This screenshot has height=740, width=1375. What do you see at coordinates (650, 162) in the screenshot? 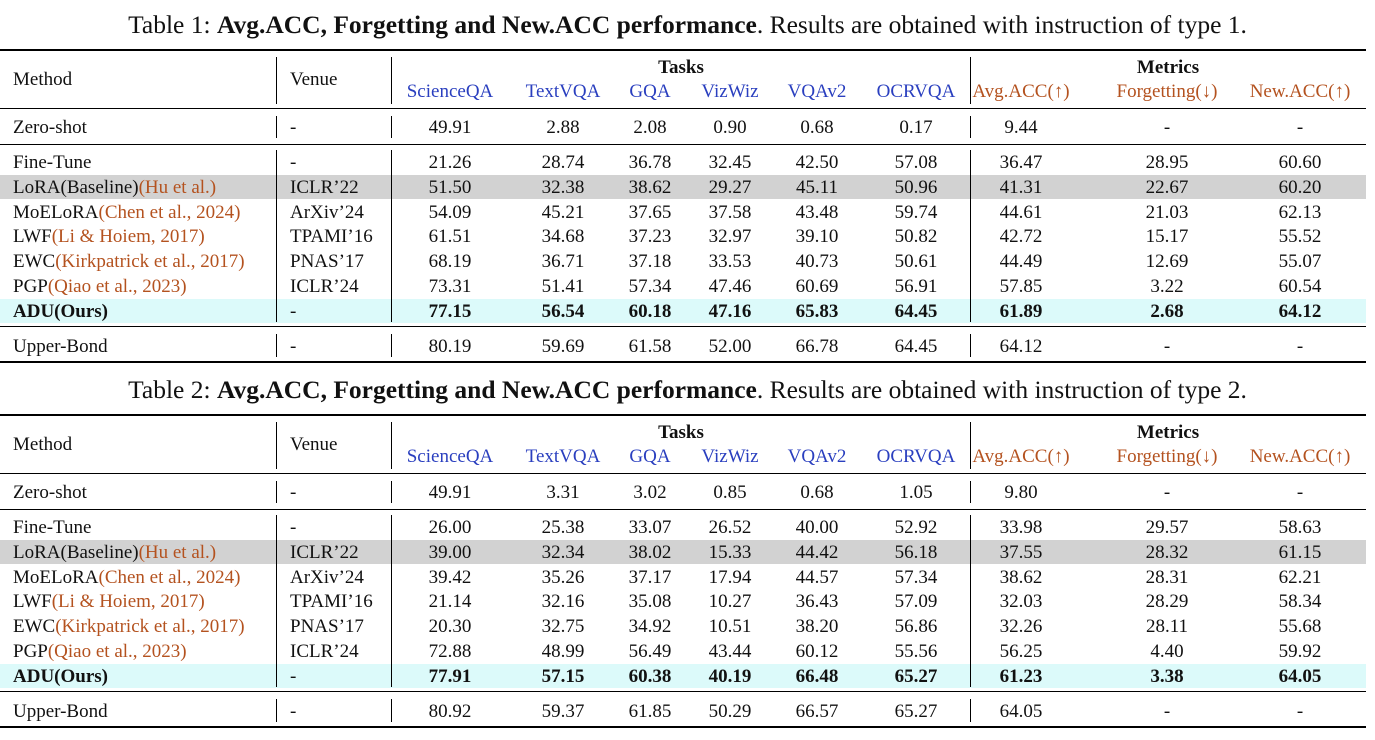
I see `value-cell: 36.78` at bounding box center [650, 162].